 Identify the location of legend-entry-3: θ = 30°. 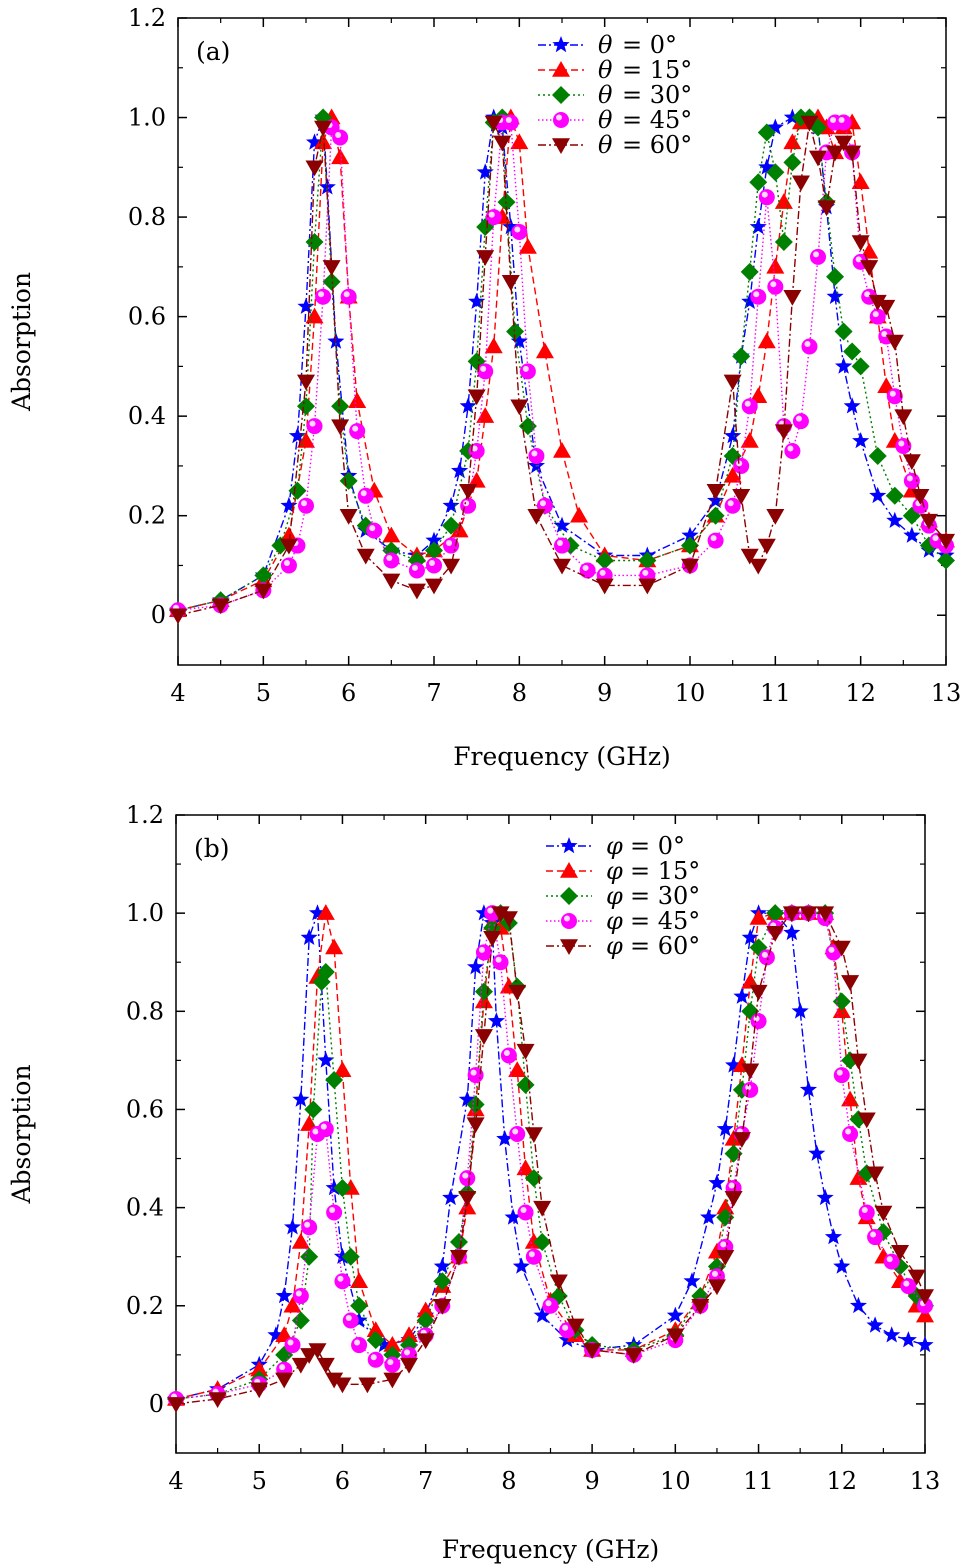
(615, 95).